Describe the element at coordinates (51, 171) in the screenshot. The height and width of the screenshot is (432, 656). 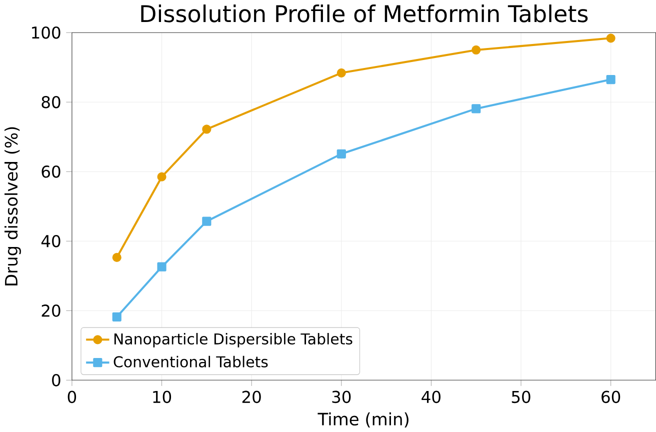
I see `y-tick-label: 60` at that location.